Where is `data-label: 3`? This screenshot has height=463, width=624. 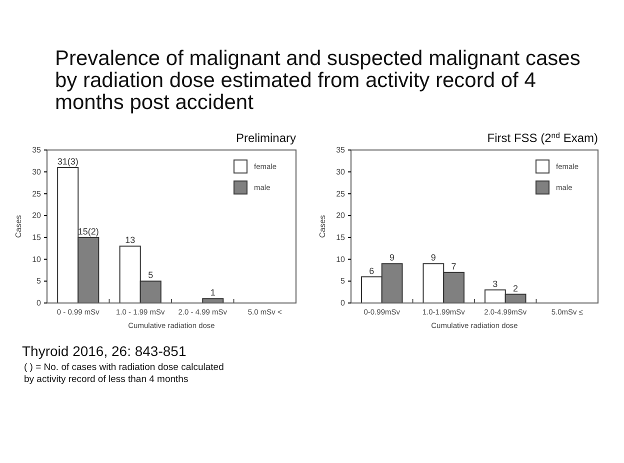 data-label: 3 is located at coordinates (495, 283).